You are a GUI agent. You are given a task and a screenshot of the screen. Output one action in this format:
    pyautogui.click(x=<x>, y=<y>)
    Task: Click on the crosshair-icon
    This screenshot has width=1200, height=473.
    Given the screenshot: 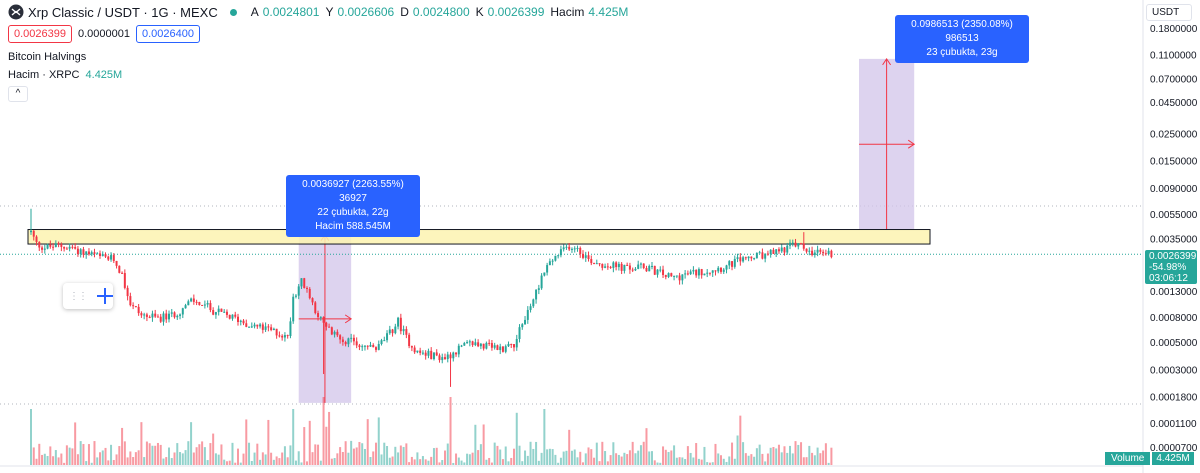 What is the action you would take?
    pyautogui.click(x=105, y=296)
    